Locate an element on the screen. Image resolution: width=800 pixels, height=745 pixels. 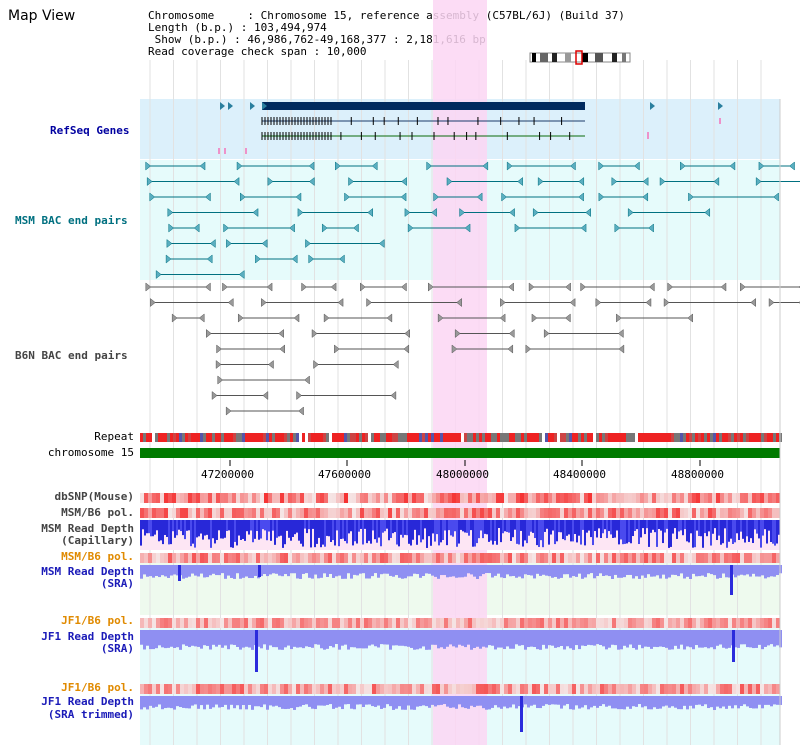
b6n-bac-label: B6N BAC end pairs is located at coordinates (71, 355).